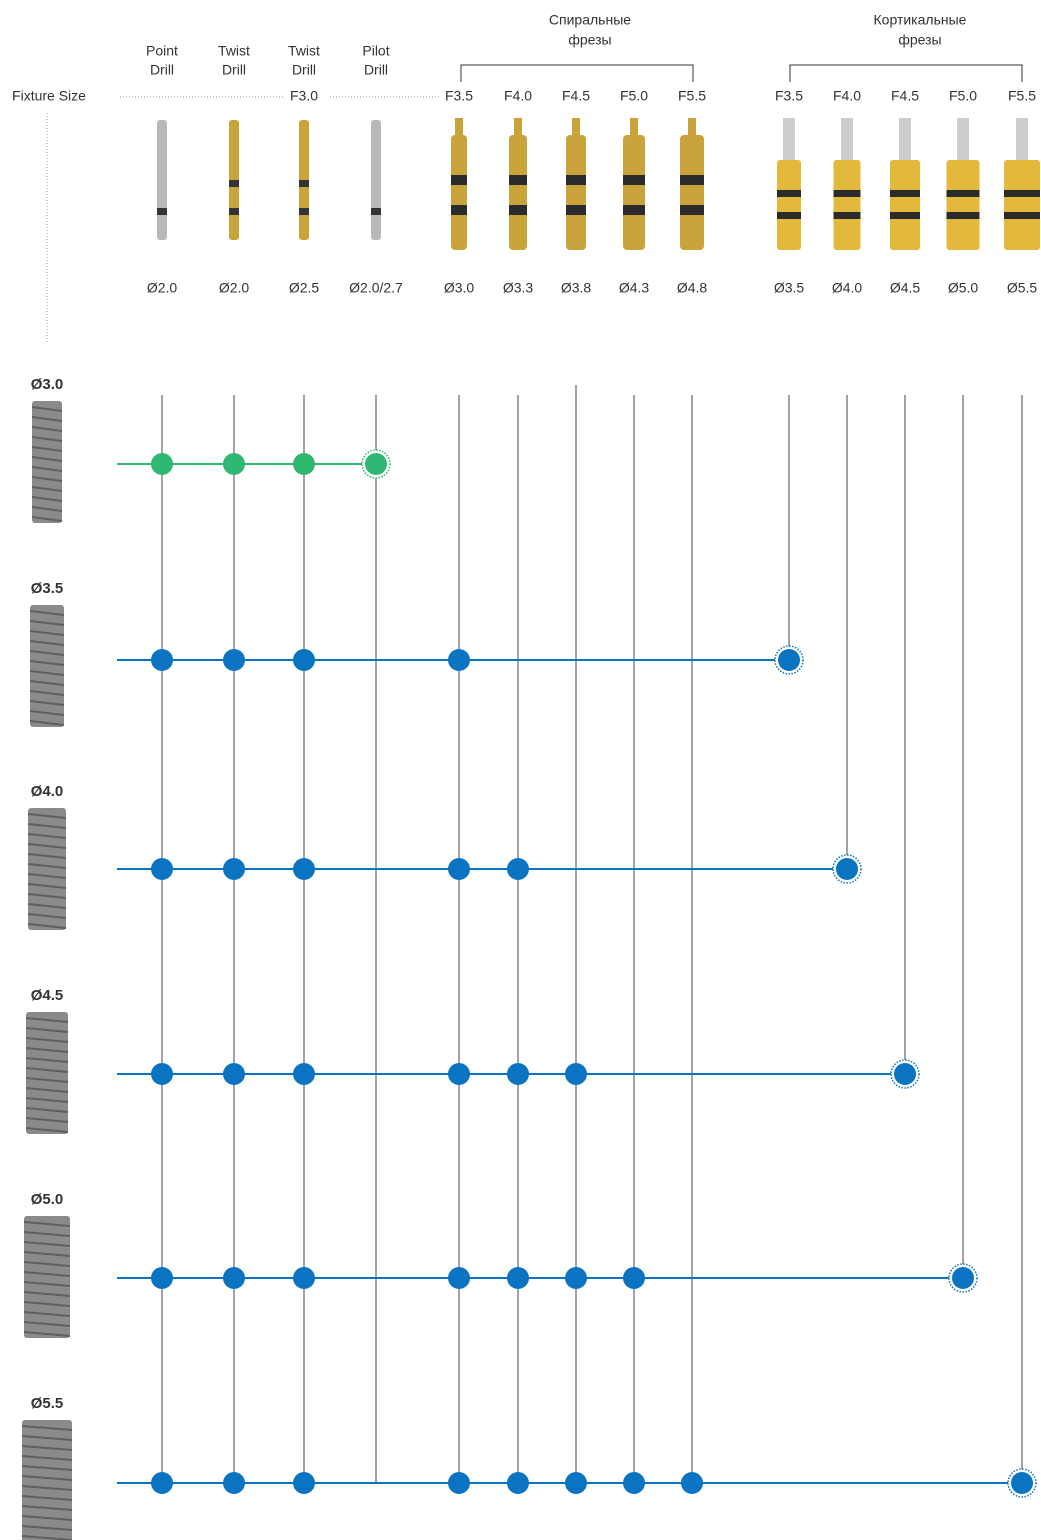 This screenshot has height=1540, width=1041. What do you see at coordinates (304, 51) in the screenshot?
I see `tool-name: Twist` at bounding box center [304, 51].